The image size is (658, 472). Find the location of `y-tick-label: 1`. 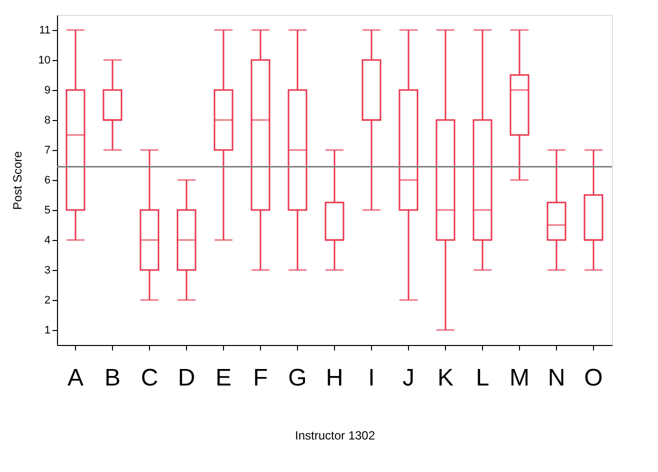

y-tick-label: 1 is located at coordinates (47, 330).